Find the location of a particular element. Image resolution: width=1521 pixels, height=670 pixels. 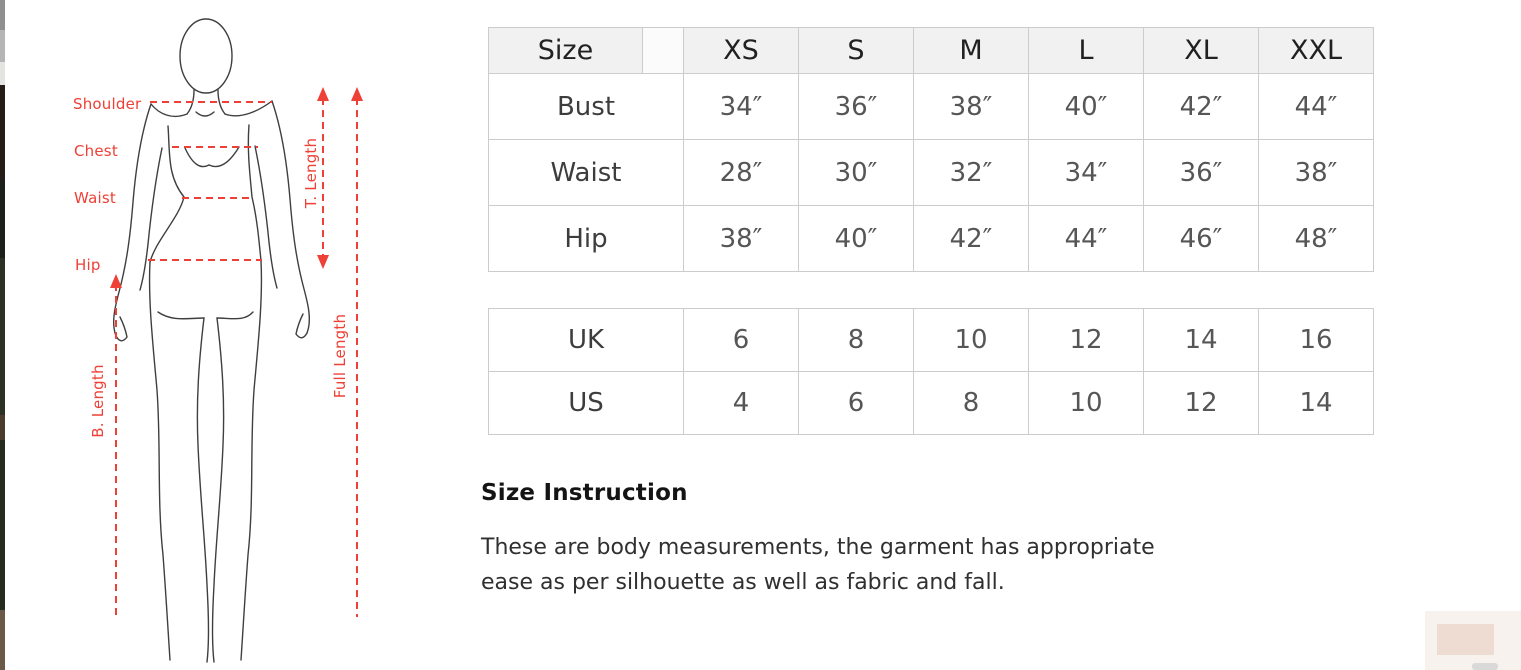

body-outline is located at coordinates (211, 340).